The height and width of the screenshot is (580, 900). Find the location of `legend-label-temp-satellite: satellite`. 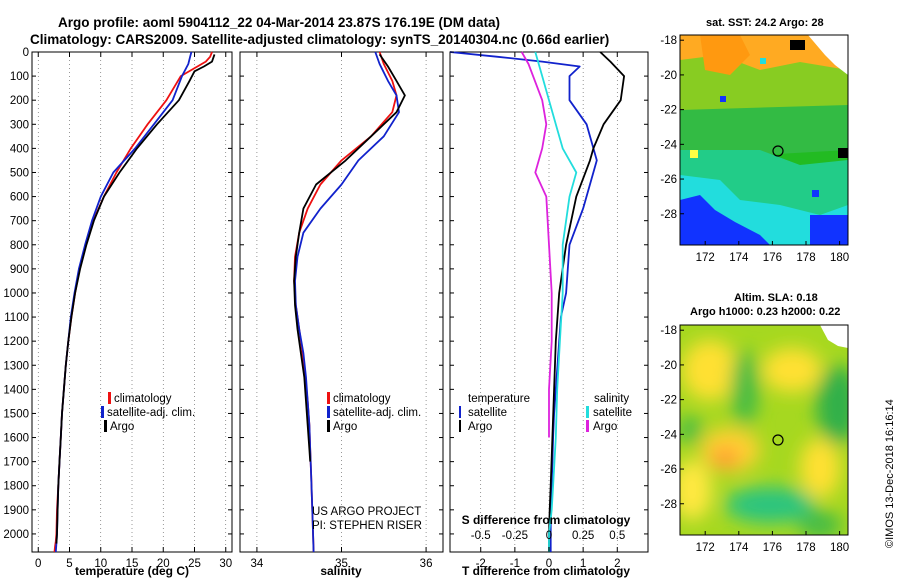

legend-label-temp-satellite: satellite is located at coordinates (487, 413).